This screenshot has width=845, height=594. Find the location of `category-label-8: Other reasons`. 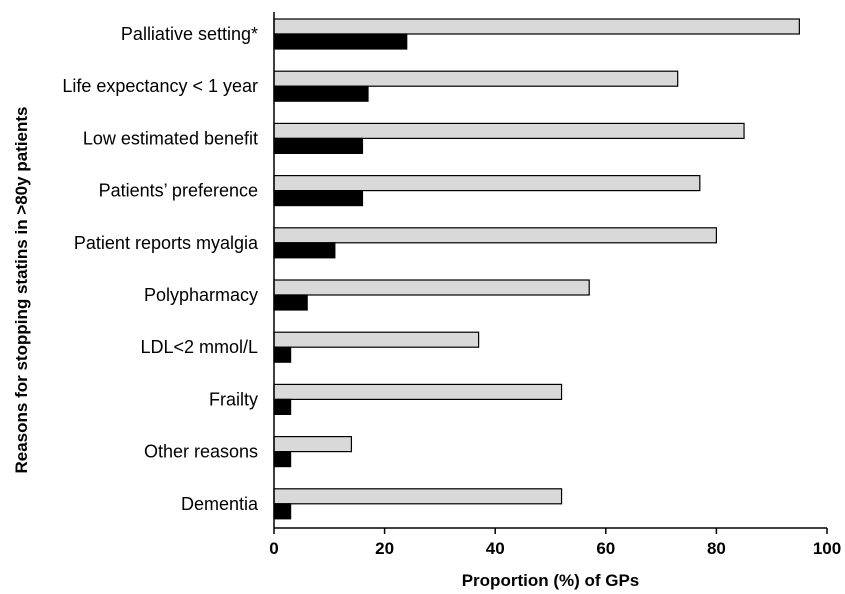

category-label-8: Other reasons is located at coordinates (201, 452).